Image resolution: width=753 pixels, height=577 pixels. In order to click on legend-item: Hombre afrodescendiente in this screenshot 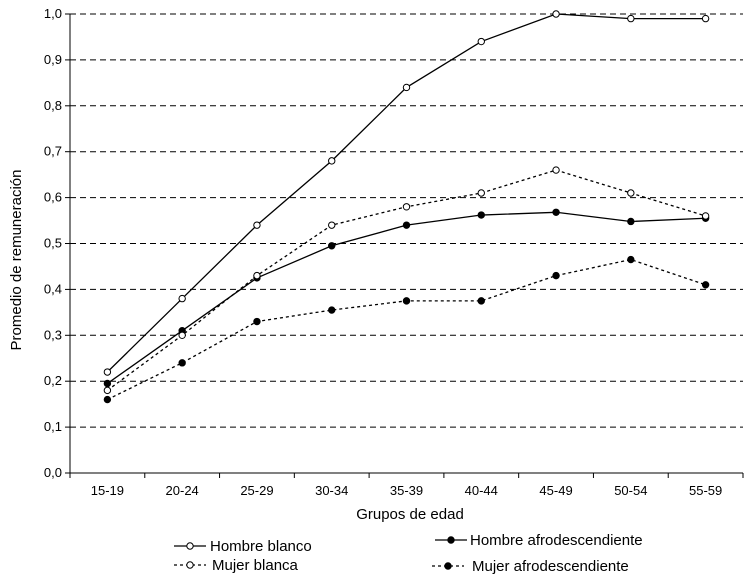, I will do `click(539, 540)`.